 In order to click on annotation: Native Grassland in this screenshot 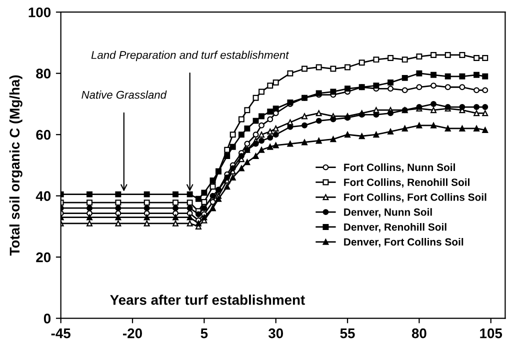, I will do `click(124, 94)`.